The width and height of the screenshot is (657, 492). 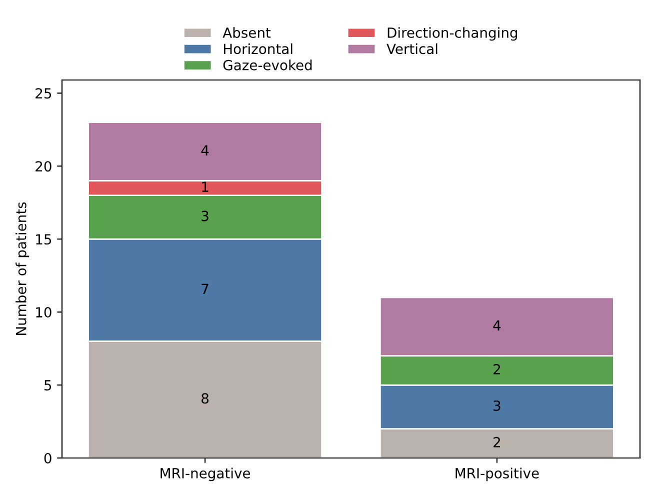 What do you see at coordinates (44, 239) in the screenshot?
I see `y-tick-label: 15` at bounding box center [44, 239].